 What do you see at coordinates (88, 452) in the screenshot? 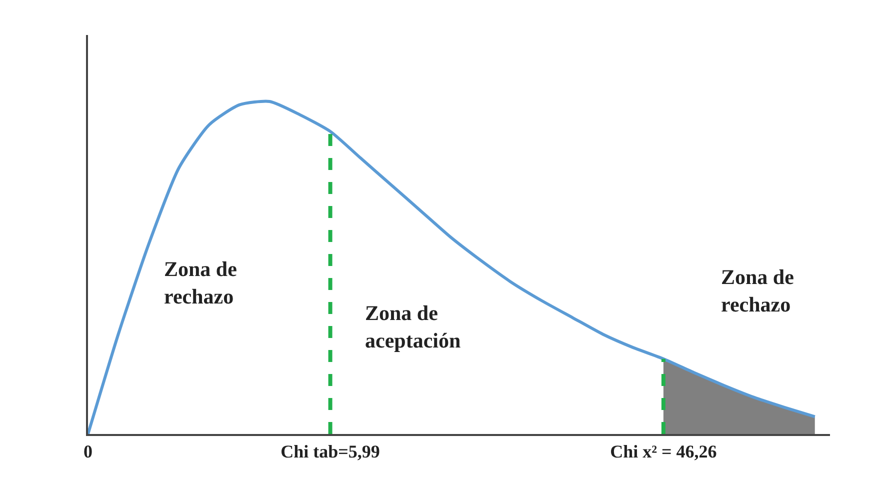
I see `x-tick-label: 0` at bounding box center [88, 452].